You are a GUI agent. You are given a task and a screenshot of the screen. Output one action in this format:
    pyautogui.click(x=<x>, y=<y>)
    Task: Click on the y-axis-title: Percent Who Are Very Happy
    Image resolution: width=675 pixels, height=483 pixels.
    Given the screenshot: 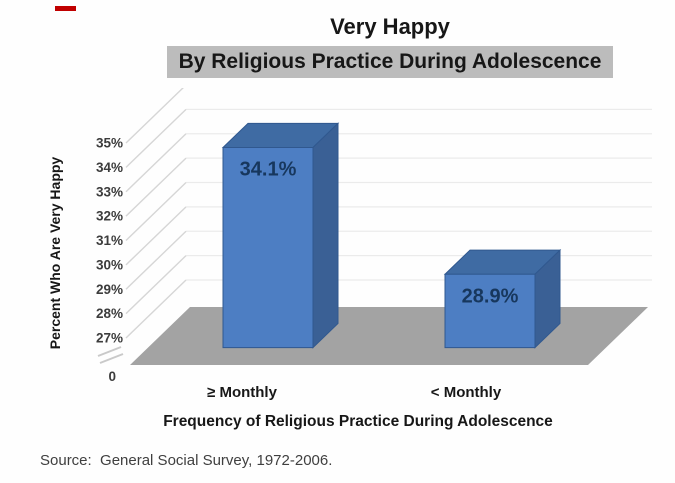 What is the action you would take?
    pyautogui.click(x=55, y=253)
    